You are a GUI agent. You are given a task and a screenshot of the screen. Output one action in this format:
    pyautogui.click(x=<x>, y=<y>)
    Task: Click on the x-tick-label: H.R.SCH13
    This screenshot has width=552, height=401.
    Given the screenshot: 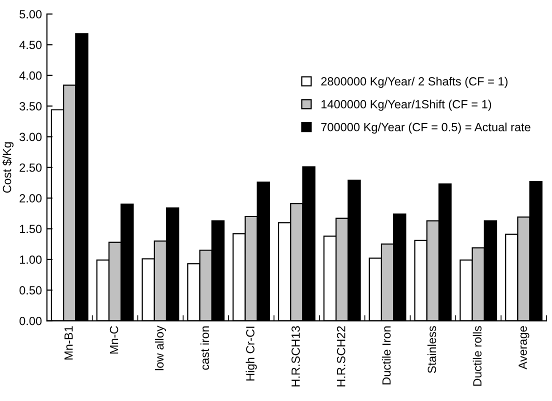 What is the action you would take?
    pyautogui.click(x=296, y=356)
    